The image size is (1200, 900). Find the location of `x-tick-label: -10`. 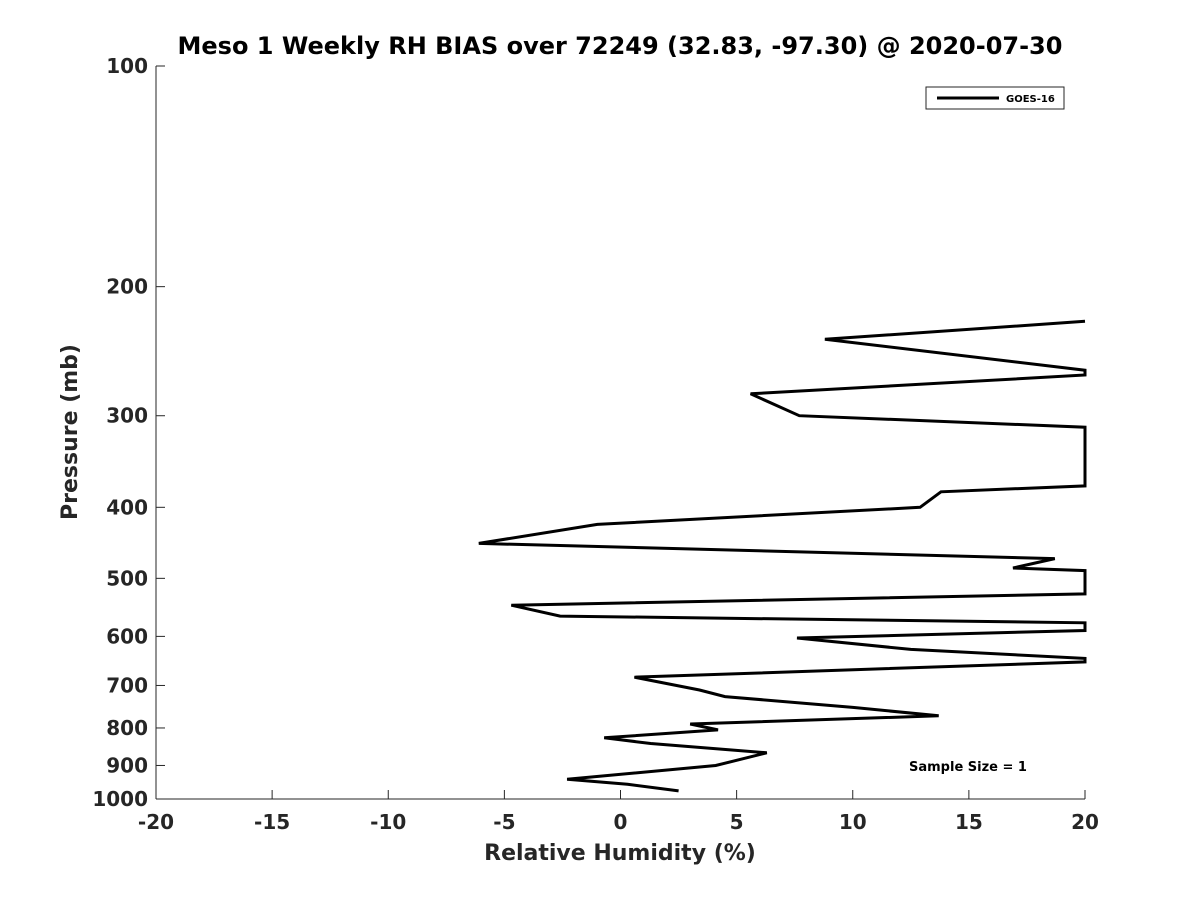

x-tick-label: -10 is located at coordinates (388, 822).